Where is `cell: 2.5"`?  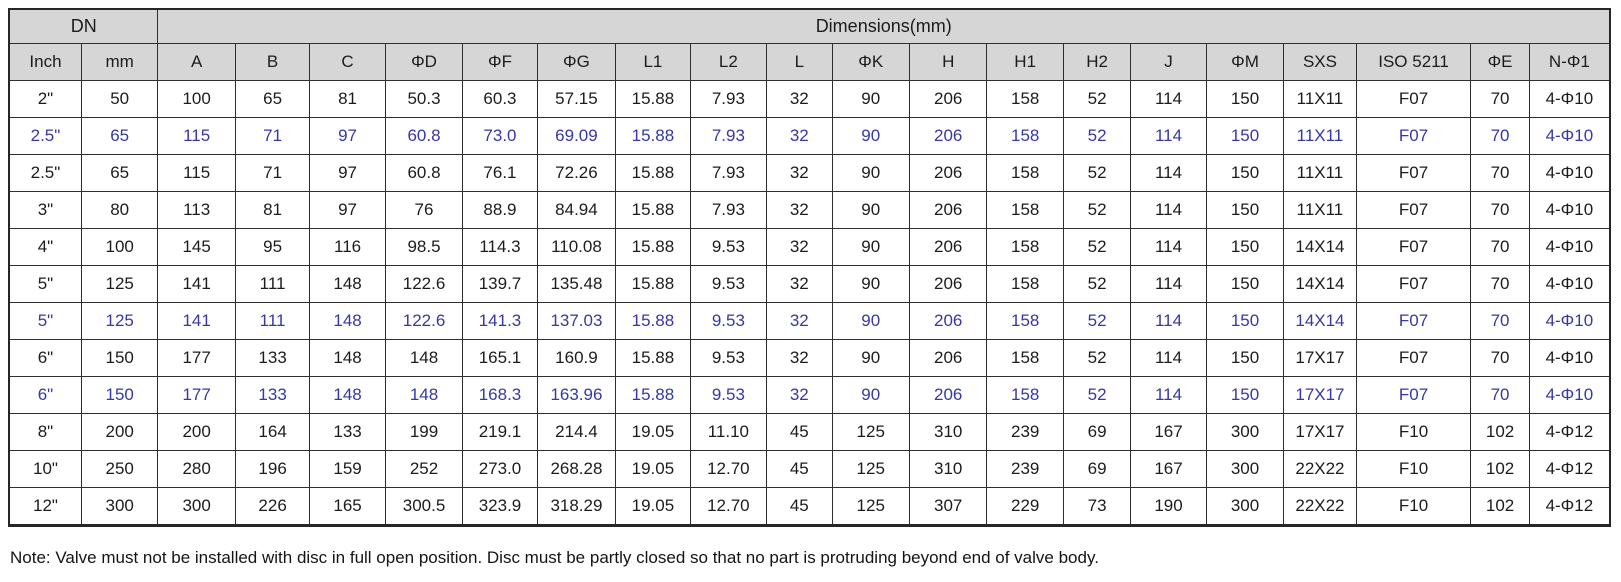
cell: 2.5" is located at coordinates (45, 136).